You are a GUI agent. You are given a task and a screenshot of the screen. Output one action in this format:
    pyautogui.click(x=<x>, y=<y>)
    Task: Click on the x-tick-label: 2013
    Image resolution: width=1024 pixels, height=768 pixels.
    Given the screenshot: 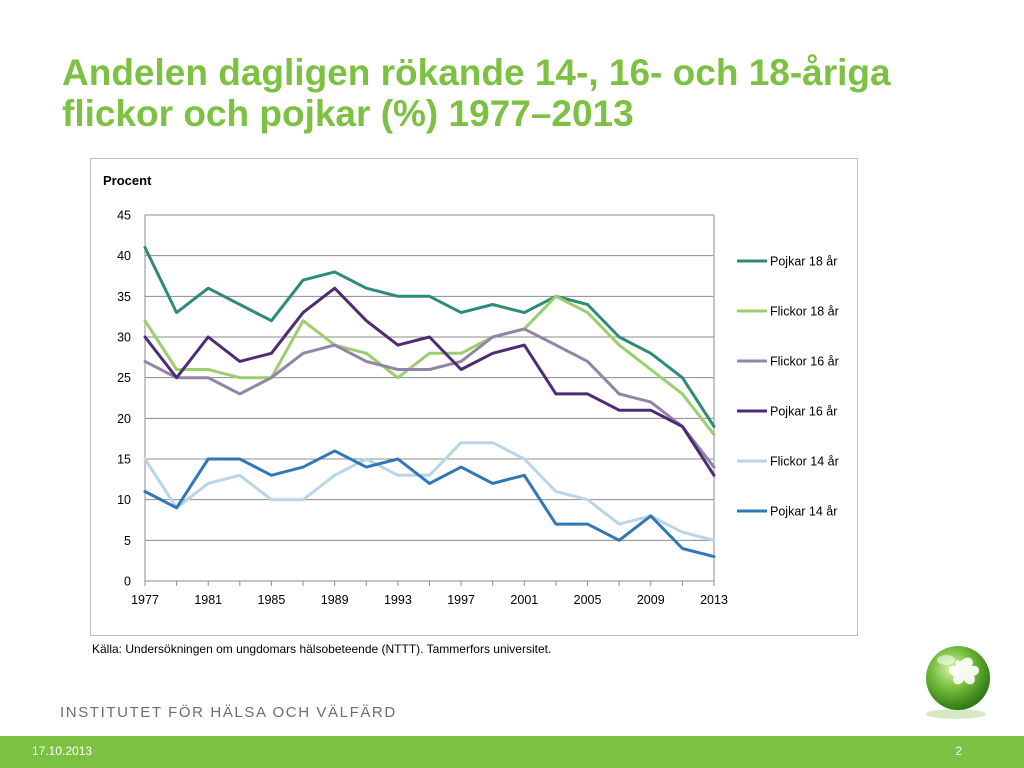 What is the action you would take?
    pyautogui.click(x=714, y=600)
    